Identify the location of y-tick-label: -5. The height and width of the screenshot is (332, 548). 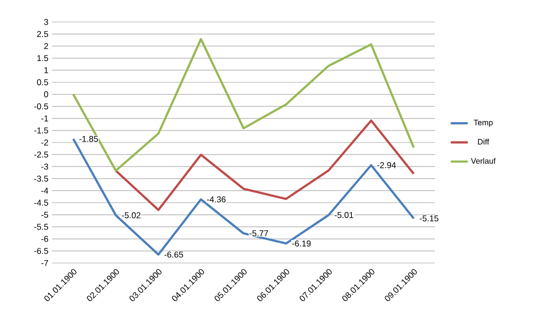
(44, 215).